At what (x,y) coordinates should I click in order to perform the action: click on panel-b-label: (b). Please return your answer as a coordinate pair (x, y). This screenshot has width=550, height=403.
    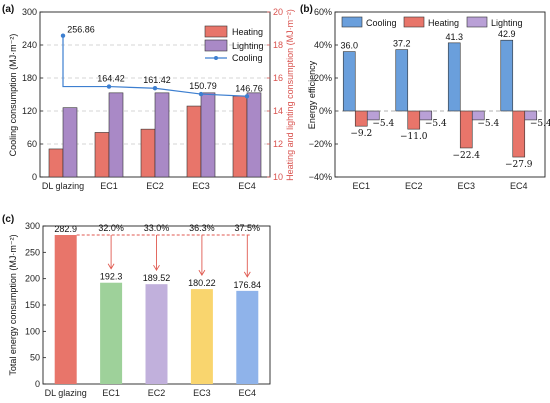
    Looking at the image, I should click on (306, 9).